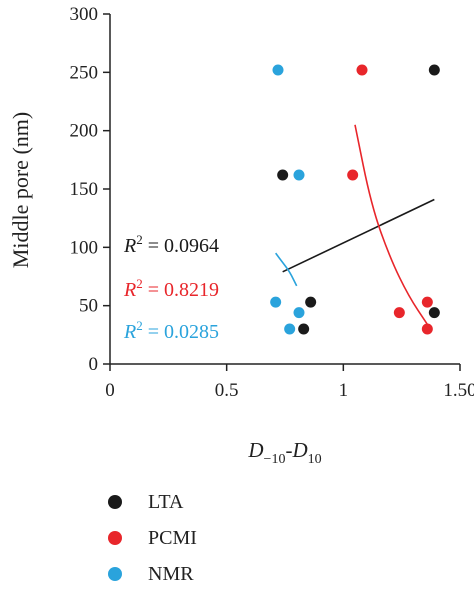 Image resolution: width=474 pixels, height=592 pixels. I want to click on x-tick-label: 0, so click(110, 390).